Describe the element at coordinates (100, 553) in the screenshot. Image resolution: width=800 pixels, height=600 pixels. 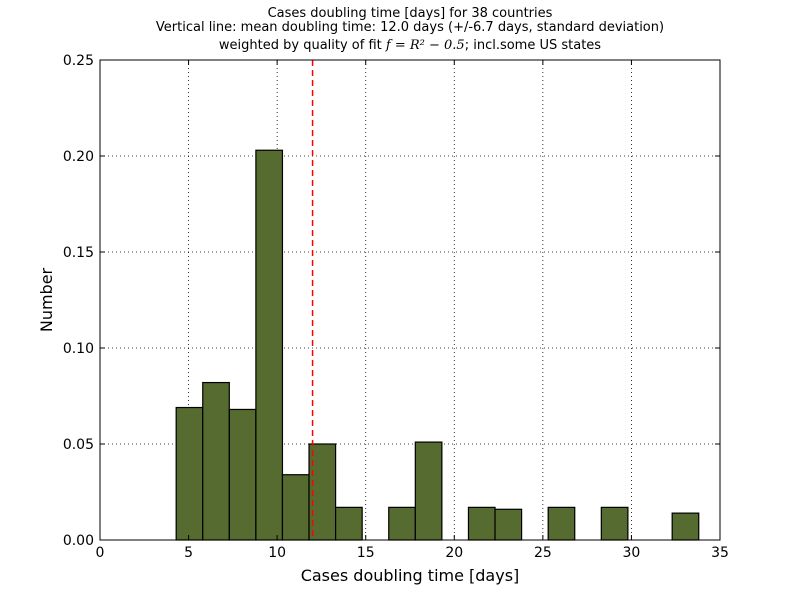
I see `x-tick-label: 0` at that location.